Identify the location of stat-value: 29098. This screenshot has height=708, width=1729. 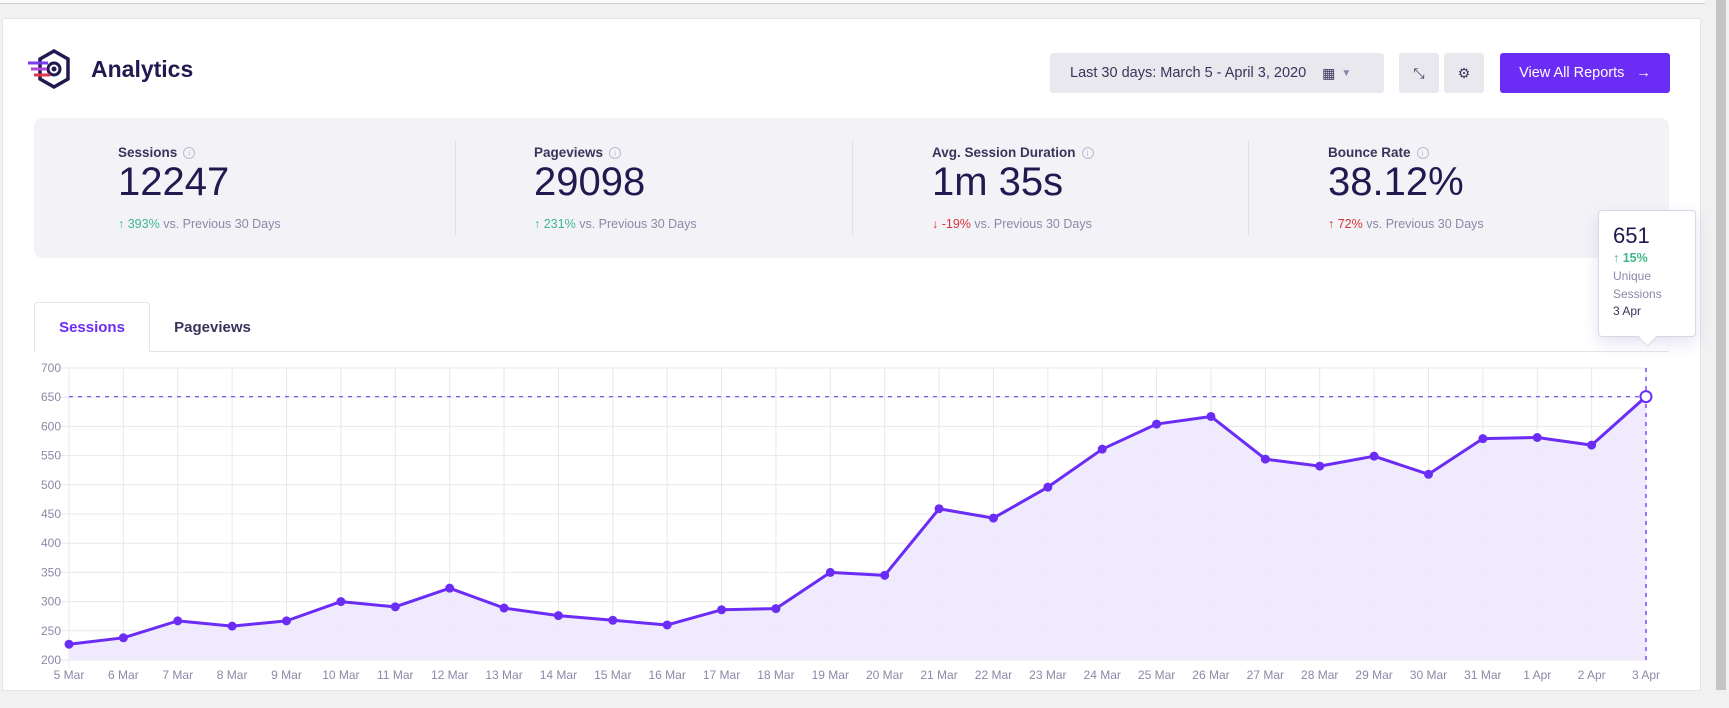
(590, 182).